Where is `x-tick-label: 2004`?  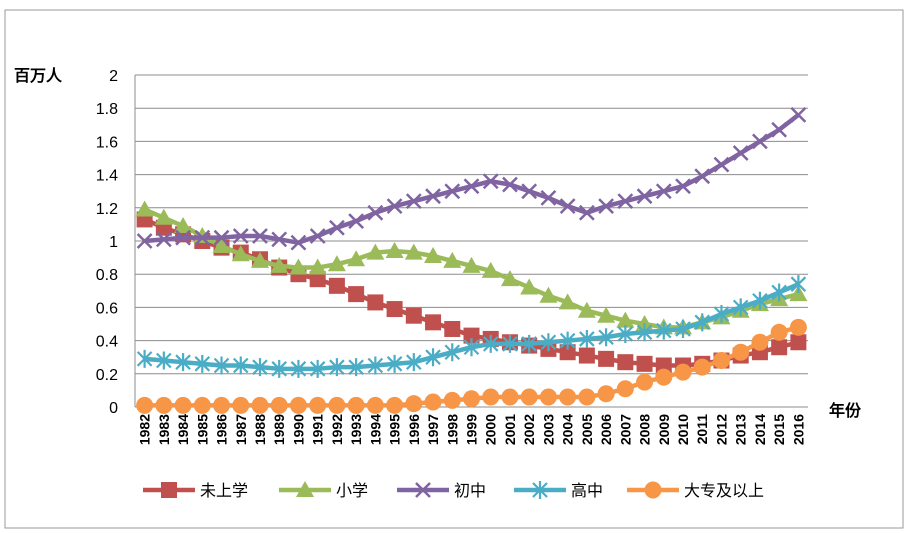 x-tick-label: 2004 is located at coordinates (568, 429).